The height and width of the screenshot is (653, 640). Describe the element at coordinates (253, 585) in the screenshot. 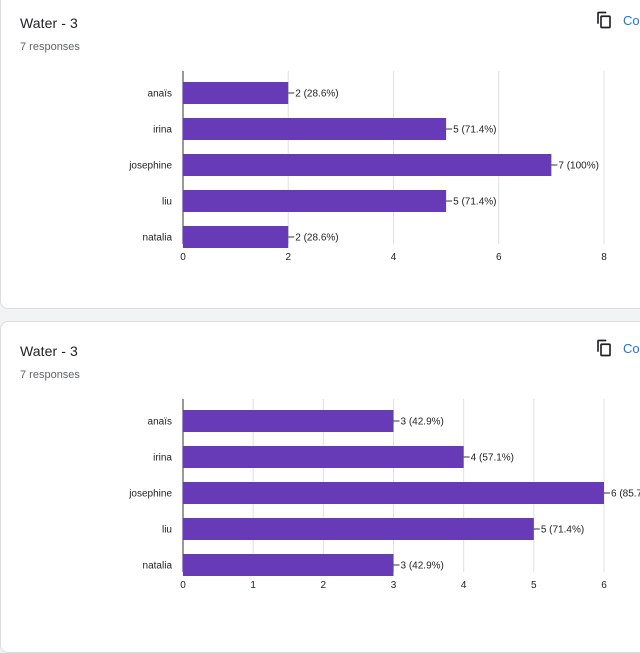

I see `x-tick-label: 1` at that location.